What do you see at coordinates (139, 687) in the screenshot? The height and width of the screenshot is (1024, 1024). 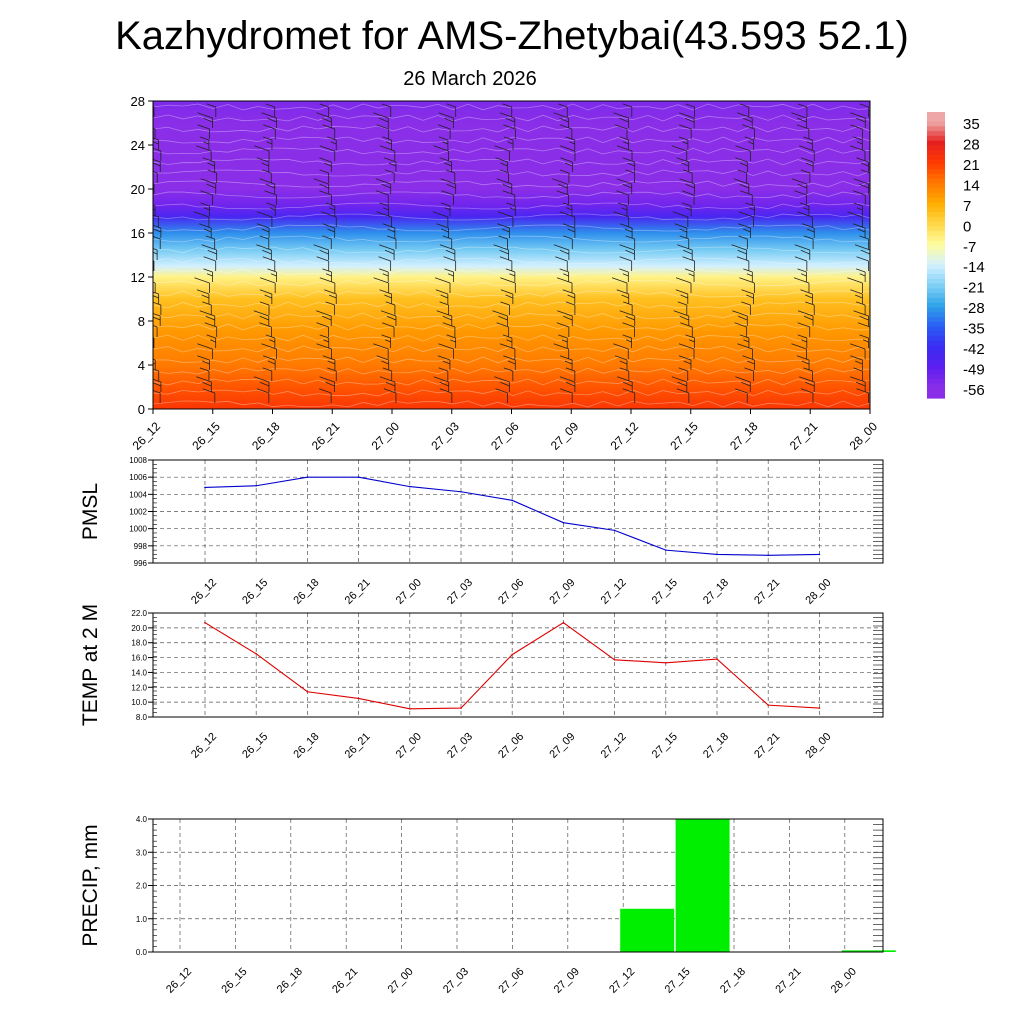 I see `ytick-label: 12.0` at bounding box center [139, 687].